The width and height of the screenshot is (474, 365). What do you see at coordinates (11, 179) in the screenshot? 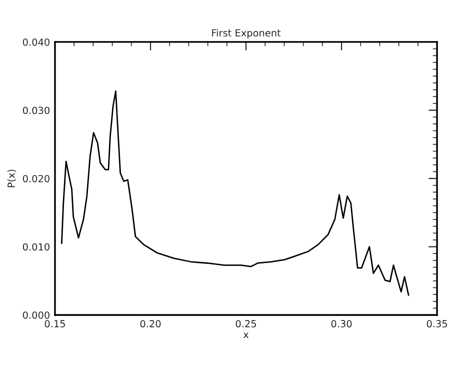
I see `y-axis-title: P(x)` at bounding box center [11, 179].